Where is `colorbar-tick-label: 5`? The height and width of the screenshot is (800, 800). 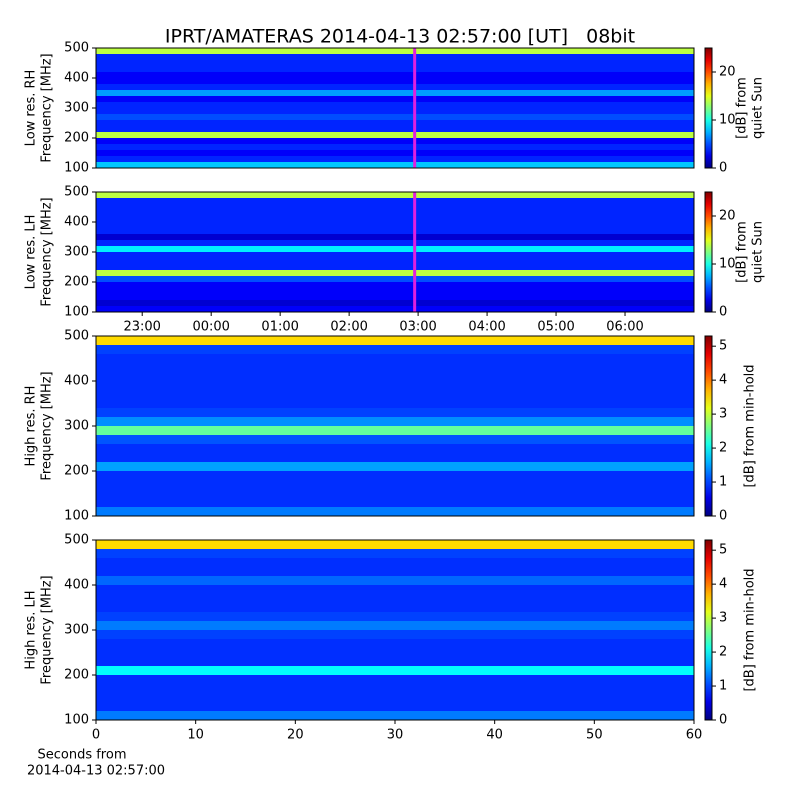 colorbar-tick-label: 5 is located at coordinates (723, 346).